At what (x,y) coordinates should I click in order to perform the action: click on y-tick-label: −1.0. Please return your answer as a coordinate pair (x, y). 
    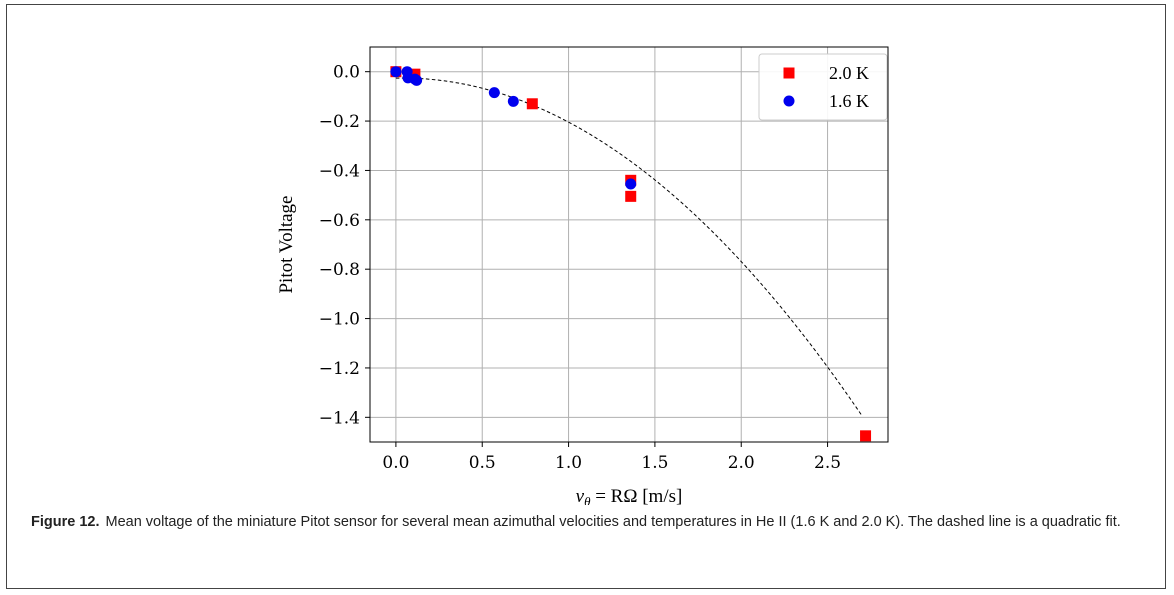
    Looking at the image, I should click on (339, 320).